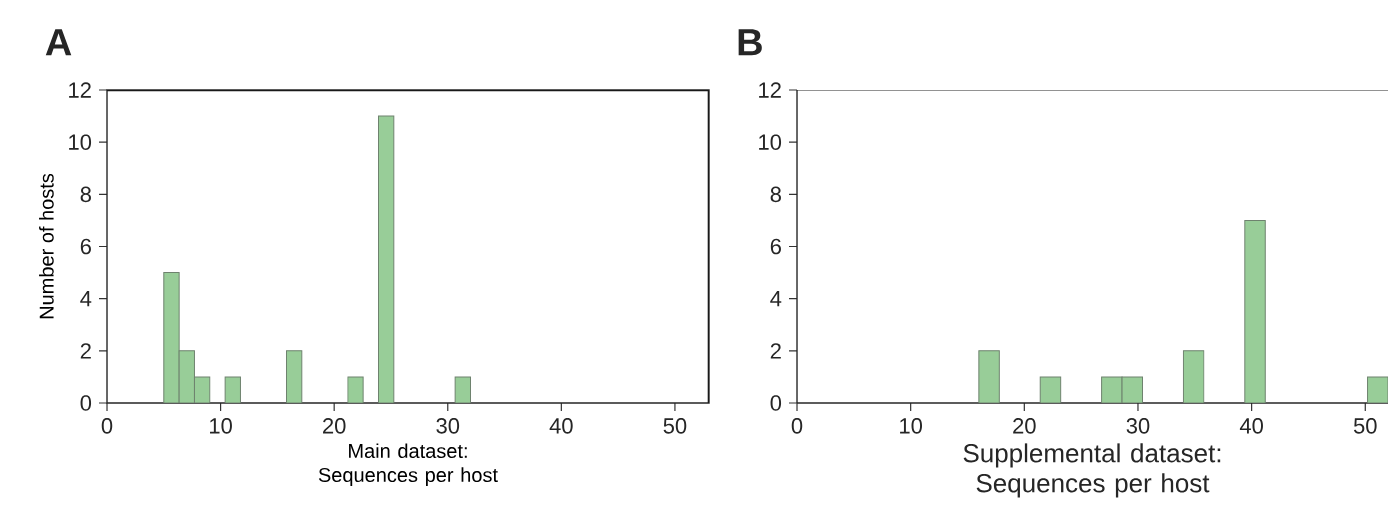  Describe the element at coordinates (46, 246) in the screenshot. I see `y-axis-title: Number of hosts` at that location.